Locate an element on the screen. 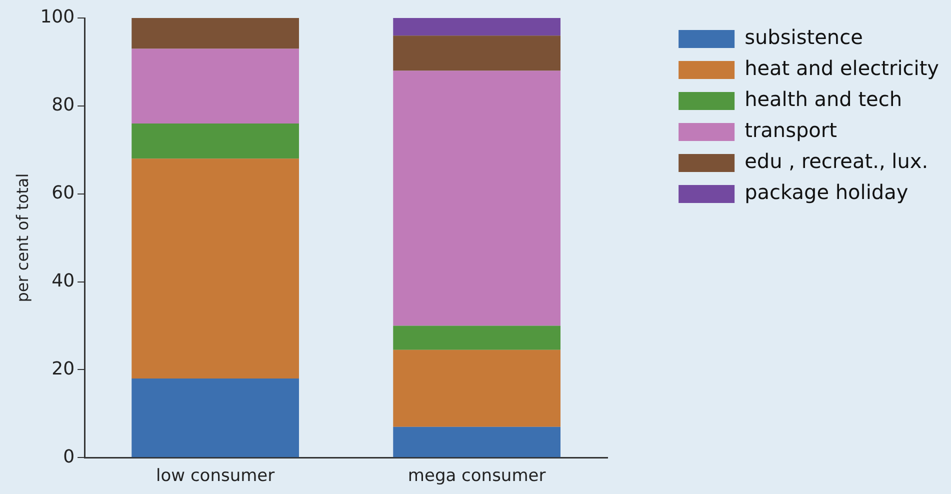 The height and width of the screenshot is (494, 951). y-tick-label: 40 is located at coordinates (63, 281).